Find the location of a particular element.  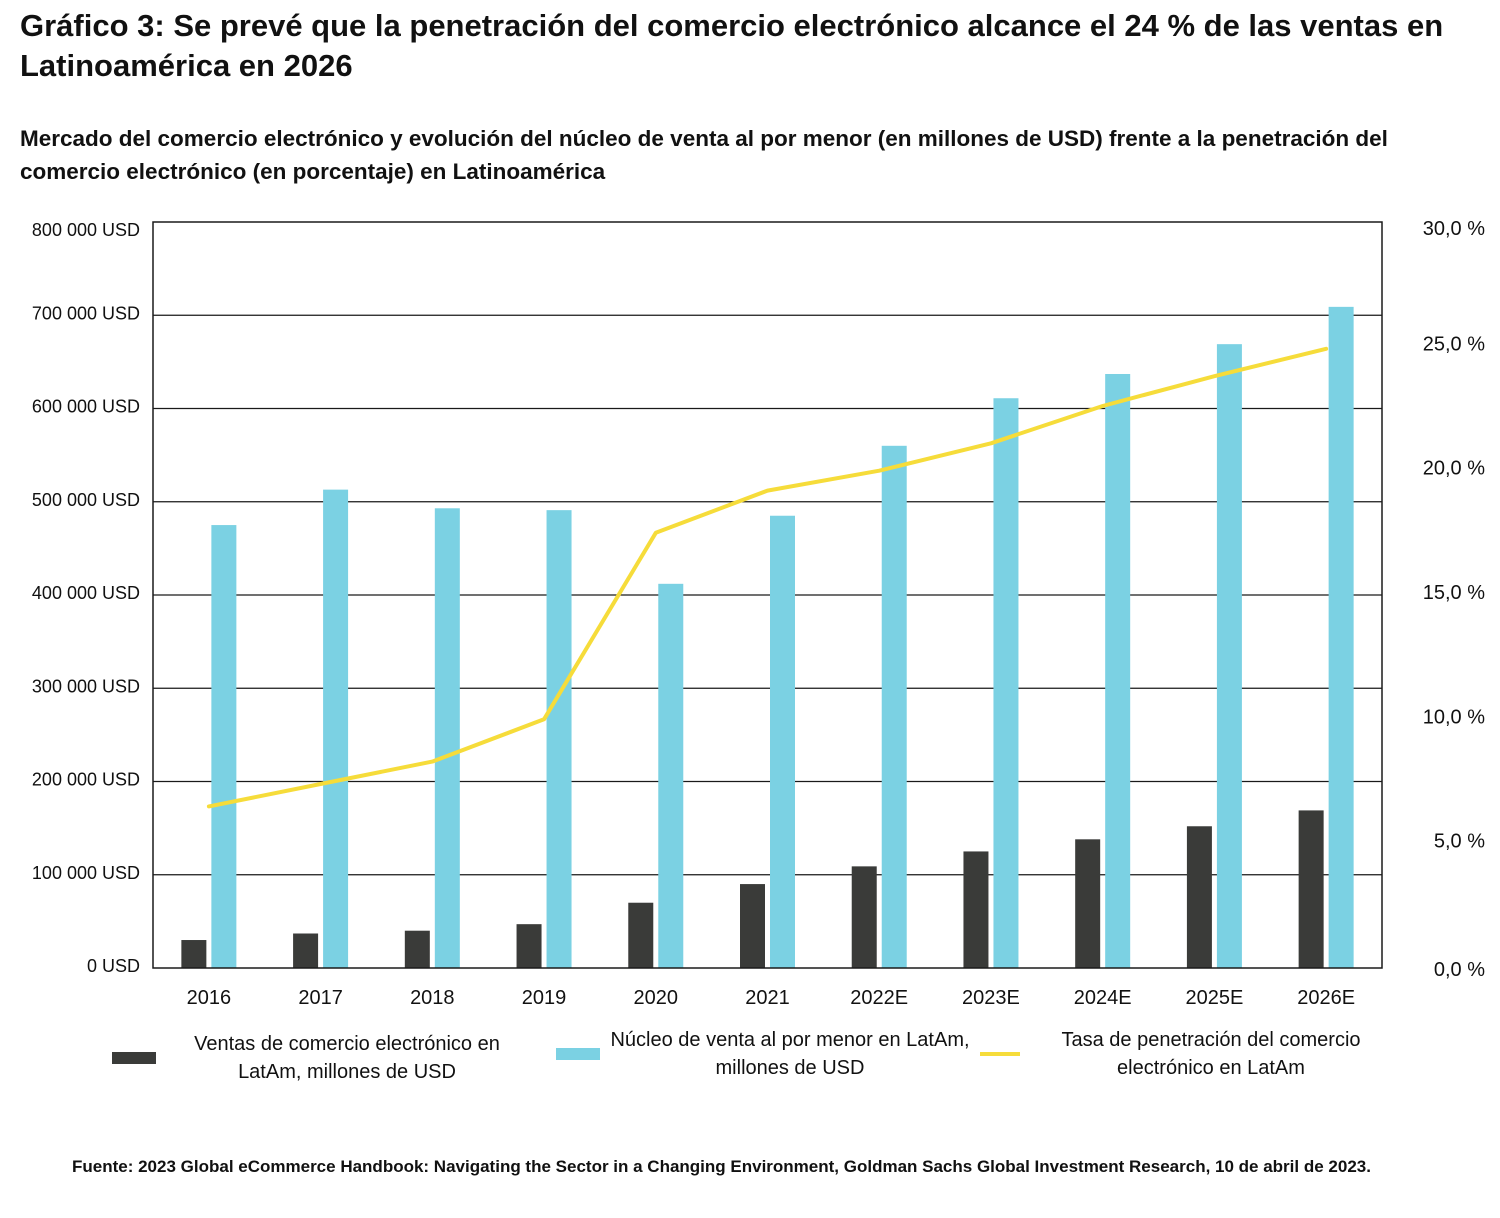

left-axis-tick-label: 500 000 USD is located at coordinates (86, 500).